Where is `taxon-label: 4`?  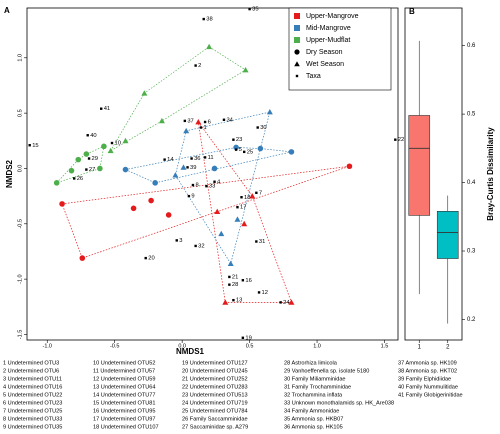
taxon-label: 4 is located at coordinates (219, 182).